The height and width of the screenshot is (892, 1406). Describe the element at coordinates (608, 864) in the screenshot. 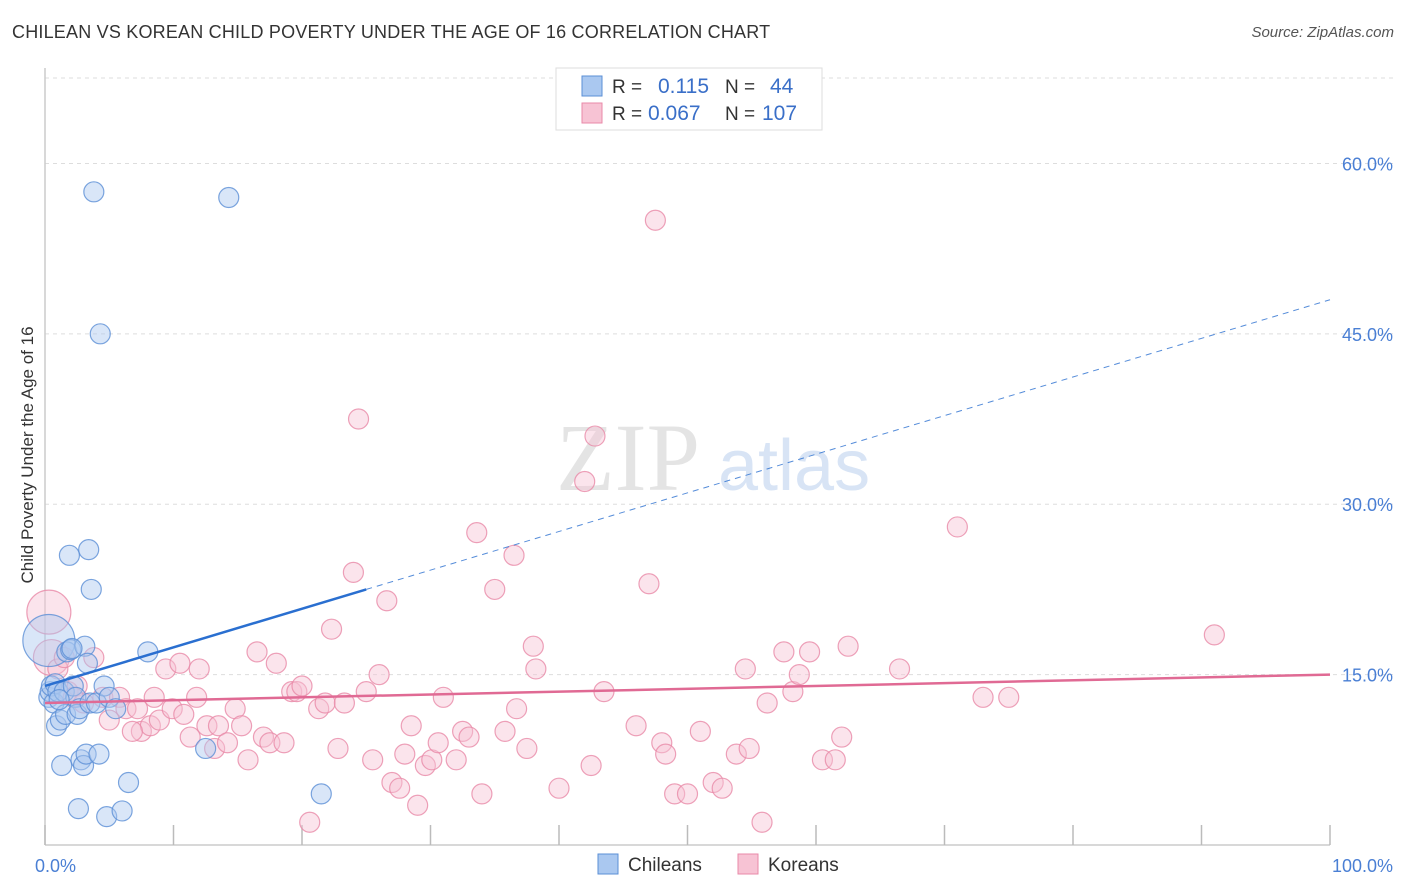

I see `bottom-legend-swatch-chileans` at that location.